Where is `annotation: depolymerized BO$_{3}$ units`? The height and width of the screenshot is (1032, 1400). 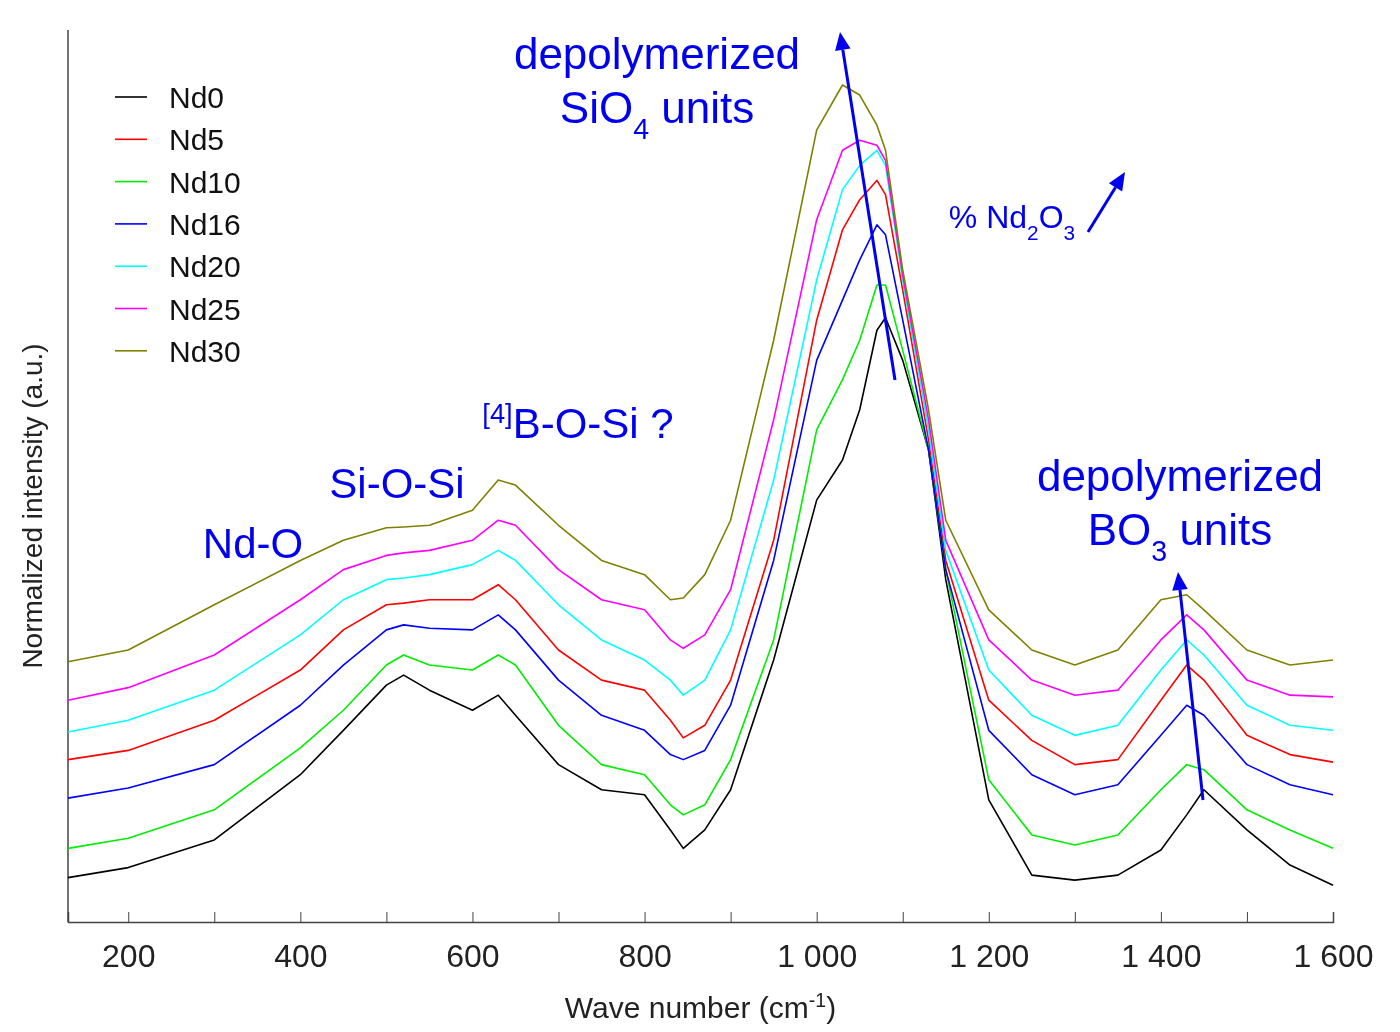
annotation: depolymerized BO$_{3}$ units is located at coordinates (1180, 509).